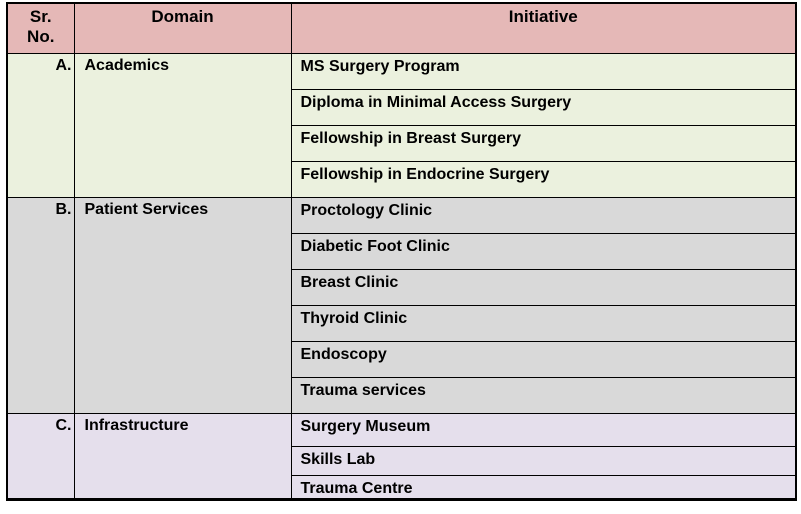 The height and width of the screenshot is (514, 801). I want to click on initiative-cell: Surgery Museum, so click(543, 429).